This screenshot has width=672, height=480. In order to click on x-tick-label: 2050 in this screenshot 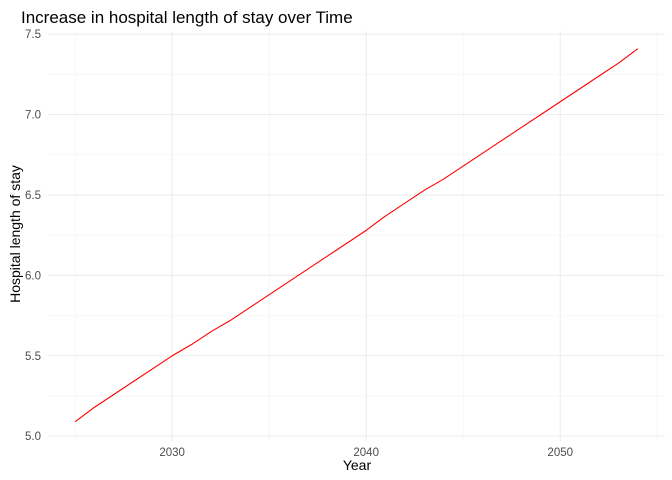, I will do `click(560, 453)`.